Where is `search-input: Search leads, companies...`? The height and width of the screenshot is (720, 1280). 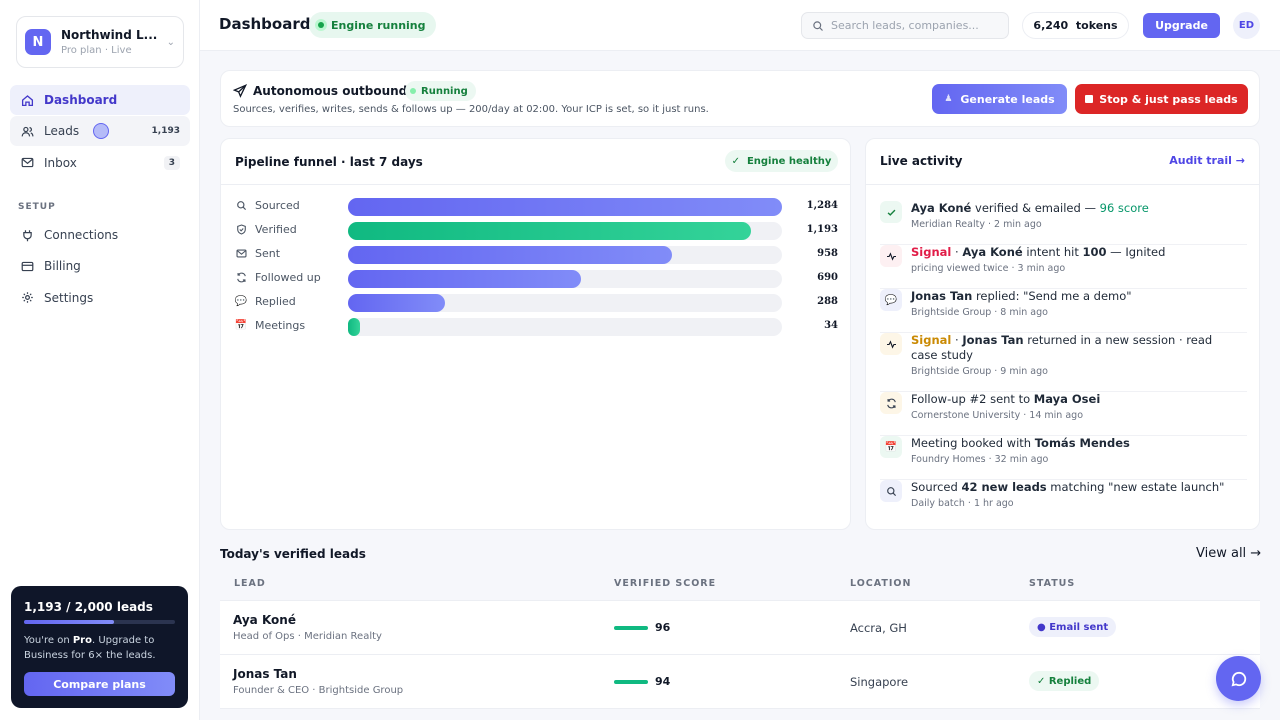
search-input: Search leads, companies... is located at coordinates (905, 25).